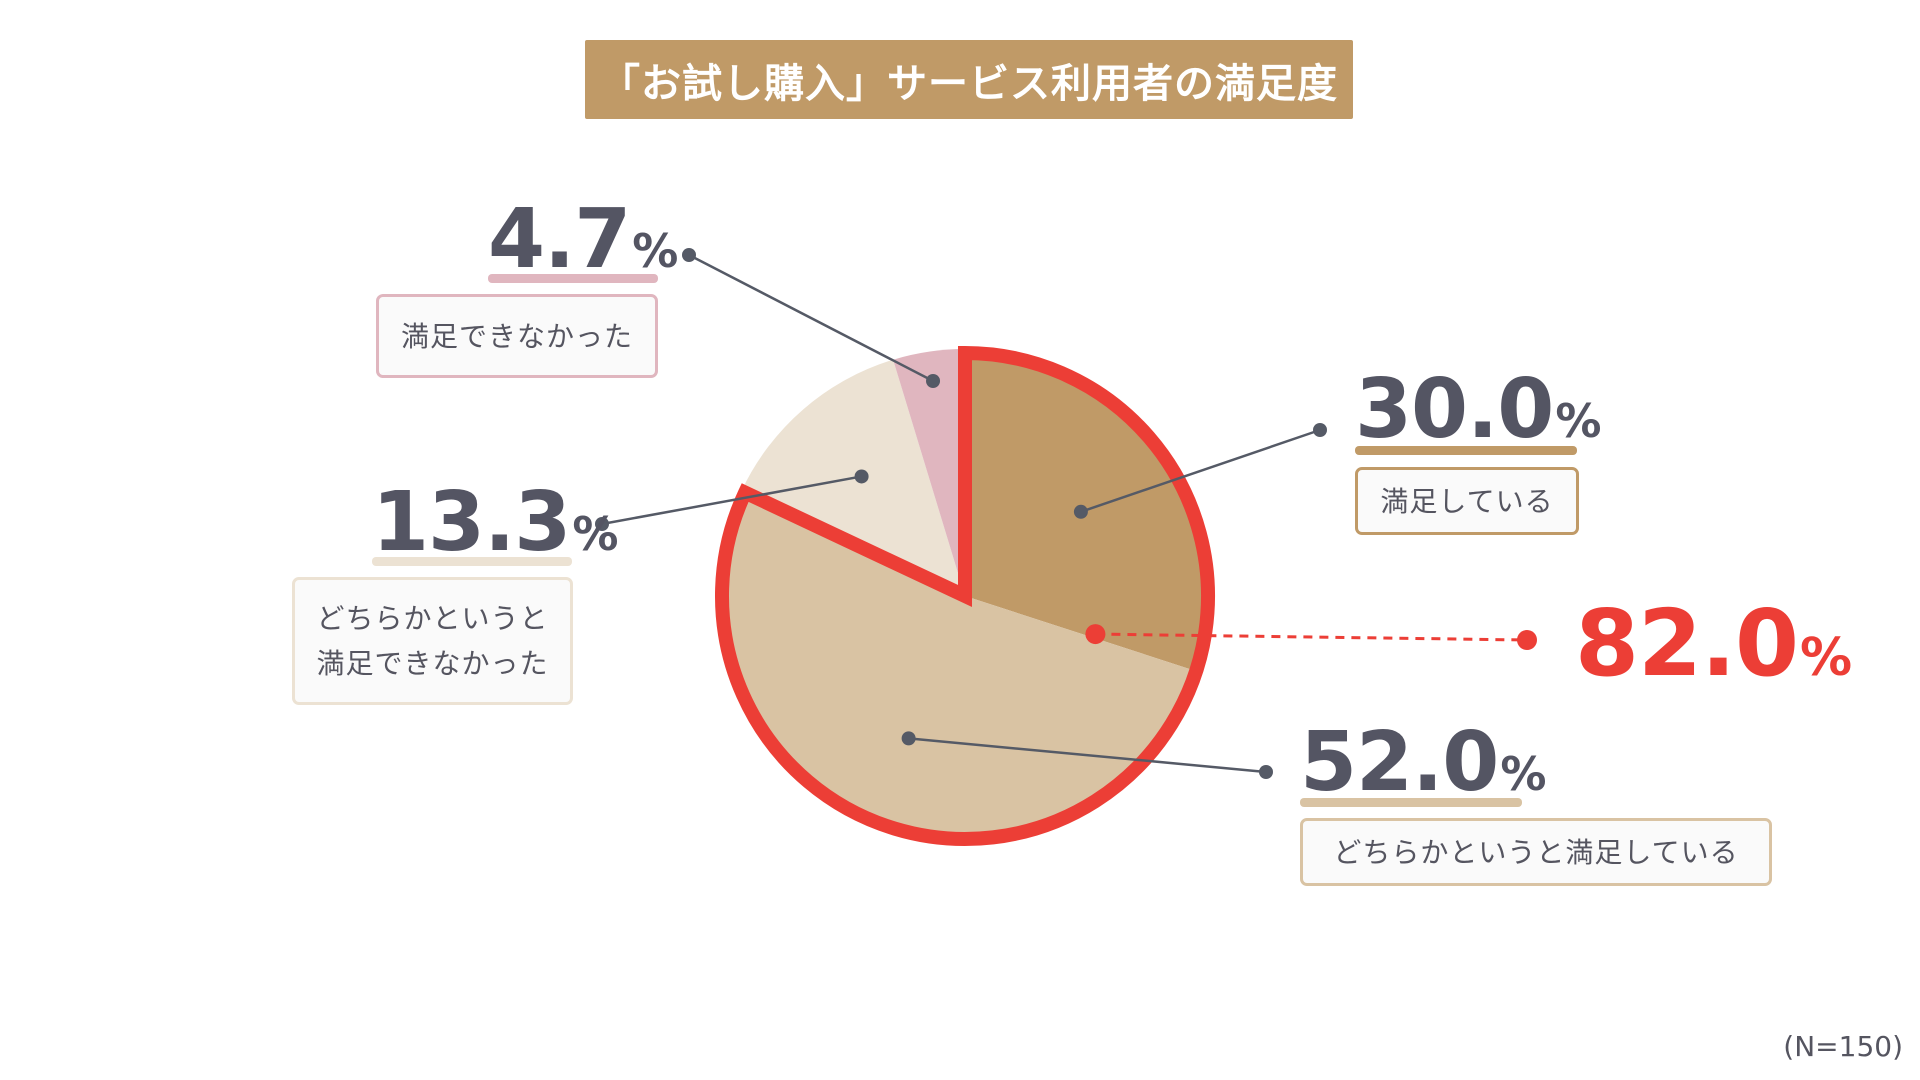  I want to click on underline-somewhat-dissatisfied, so click(472, 561).